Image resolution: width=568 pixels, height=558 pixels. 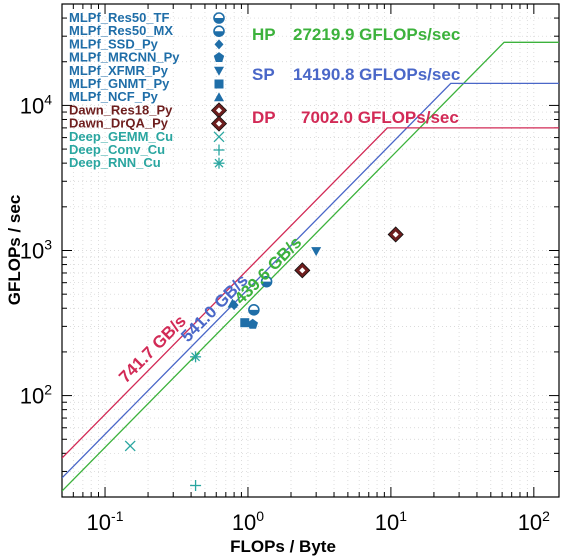 What do you see at coordinates (263, 74) in the screenshot?
I see `ceiling-label-sp: SP` at bounding box center [263, 74].